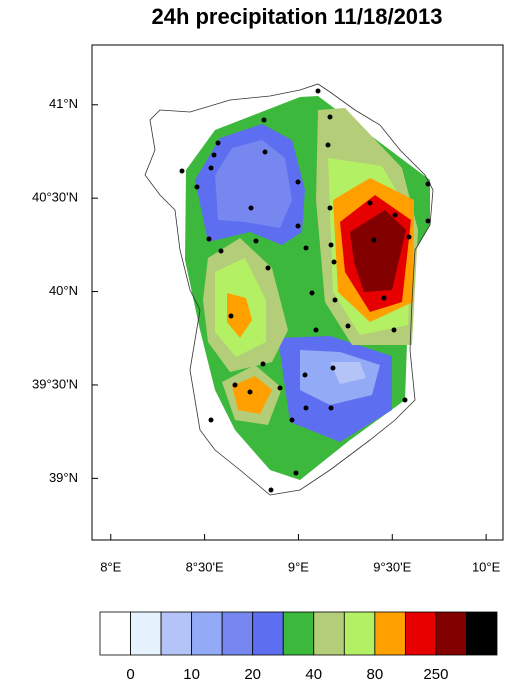 The image size is (527, 695). Describe the element at coordinates (375, 674) in the screenshot. I see `colorbar-label: 80` at that location.